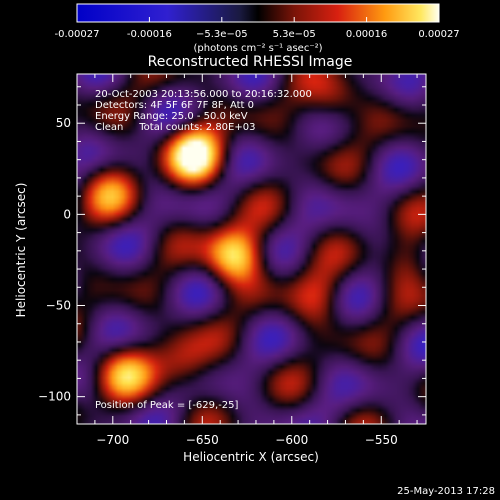 The image size is (500, 500). I want to click on x-tick-label: −700, so click(112, 440).